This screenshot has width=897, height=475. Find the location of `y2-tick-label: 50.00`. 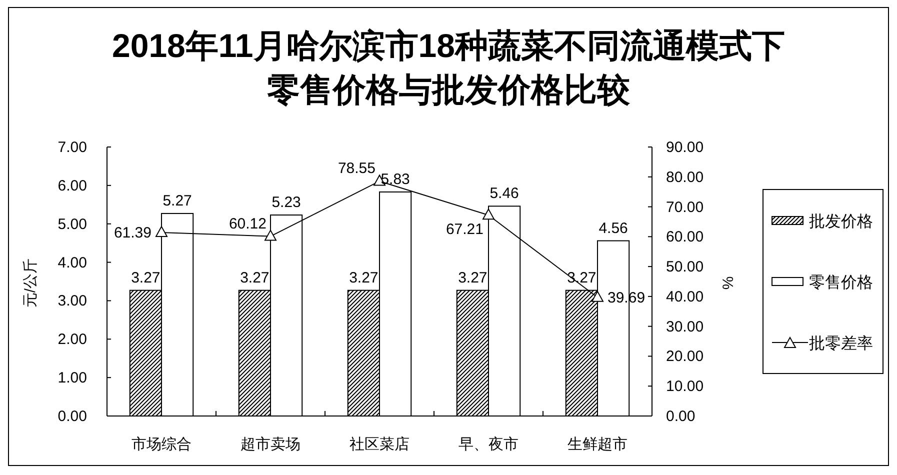

y2-tick-label: 50.00 is located at coordinates (685, 267).